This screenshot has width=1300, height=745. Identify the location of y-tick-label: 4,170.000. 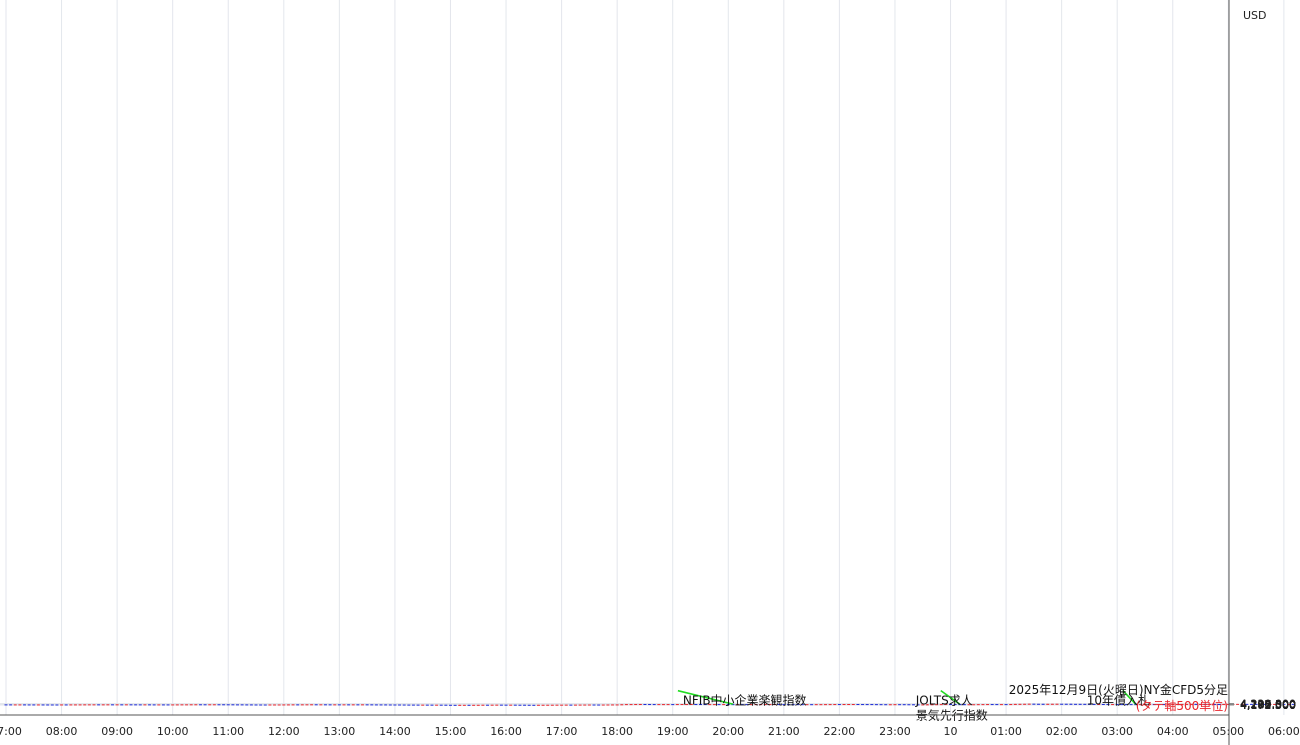
(1268, 705).